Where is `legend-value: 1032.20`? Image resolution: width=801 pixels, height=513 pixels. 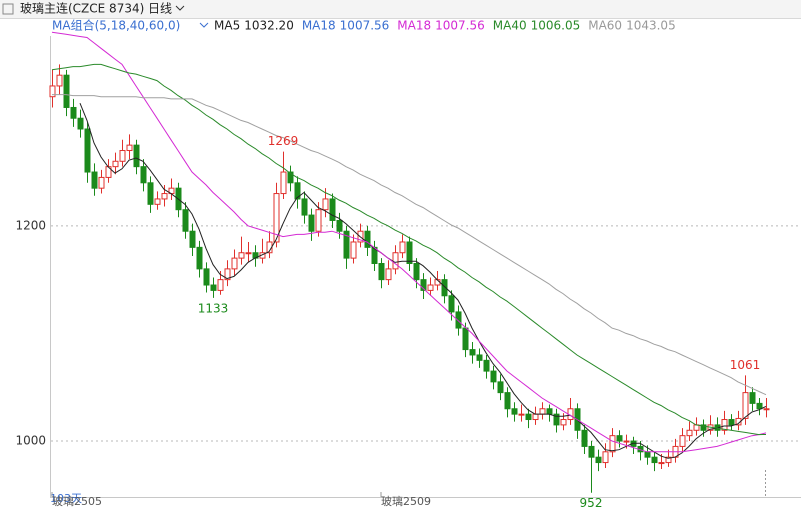
legend-value: 1032.20 is located at coordinates (269, 26).